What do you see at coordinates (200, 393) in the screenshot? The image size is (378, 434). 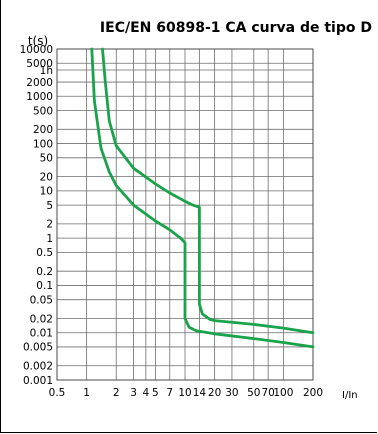 I see `x-tick-label: 14` at bounding box center [200, 393].